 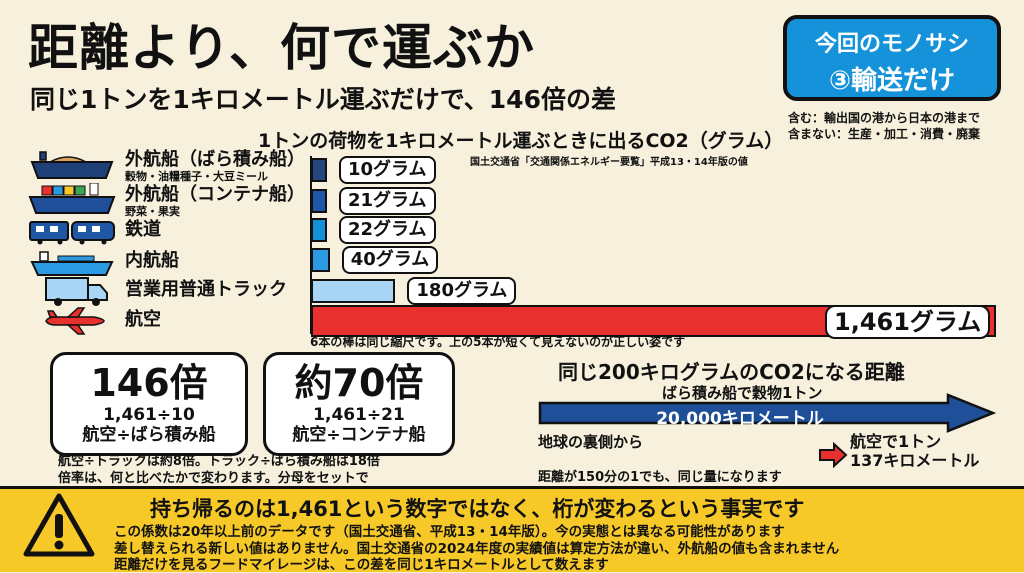 I want to click on category-container-ship: 外航船（コンテナ船） 野菜・果実, so click(x=215, y=201).